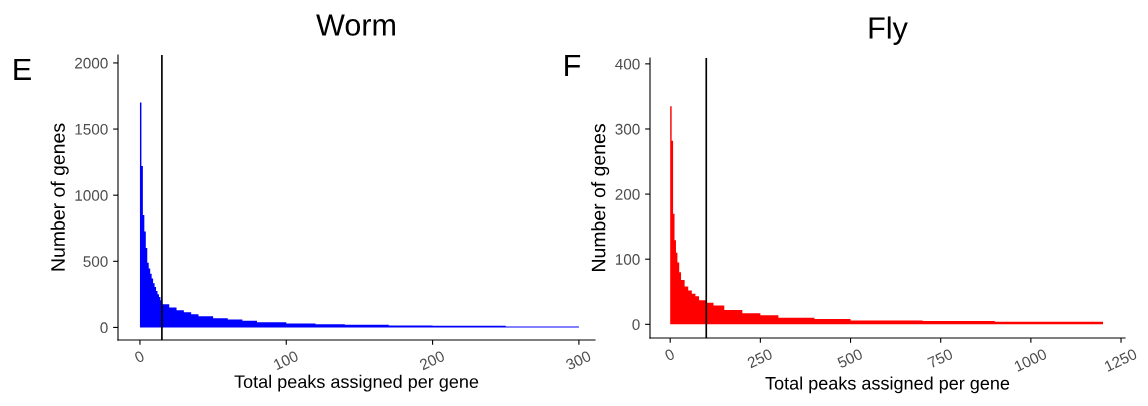 This screenshot has height=406, width=1148. I want to click on x-tick-label: 100, so click(286, 360).